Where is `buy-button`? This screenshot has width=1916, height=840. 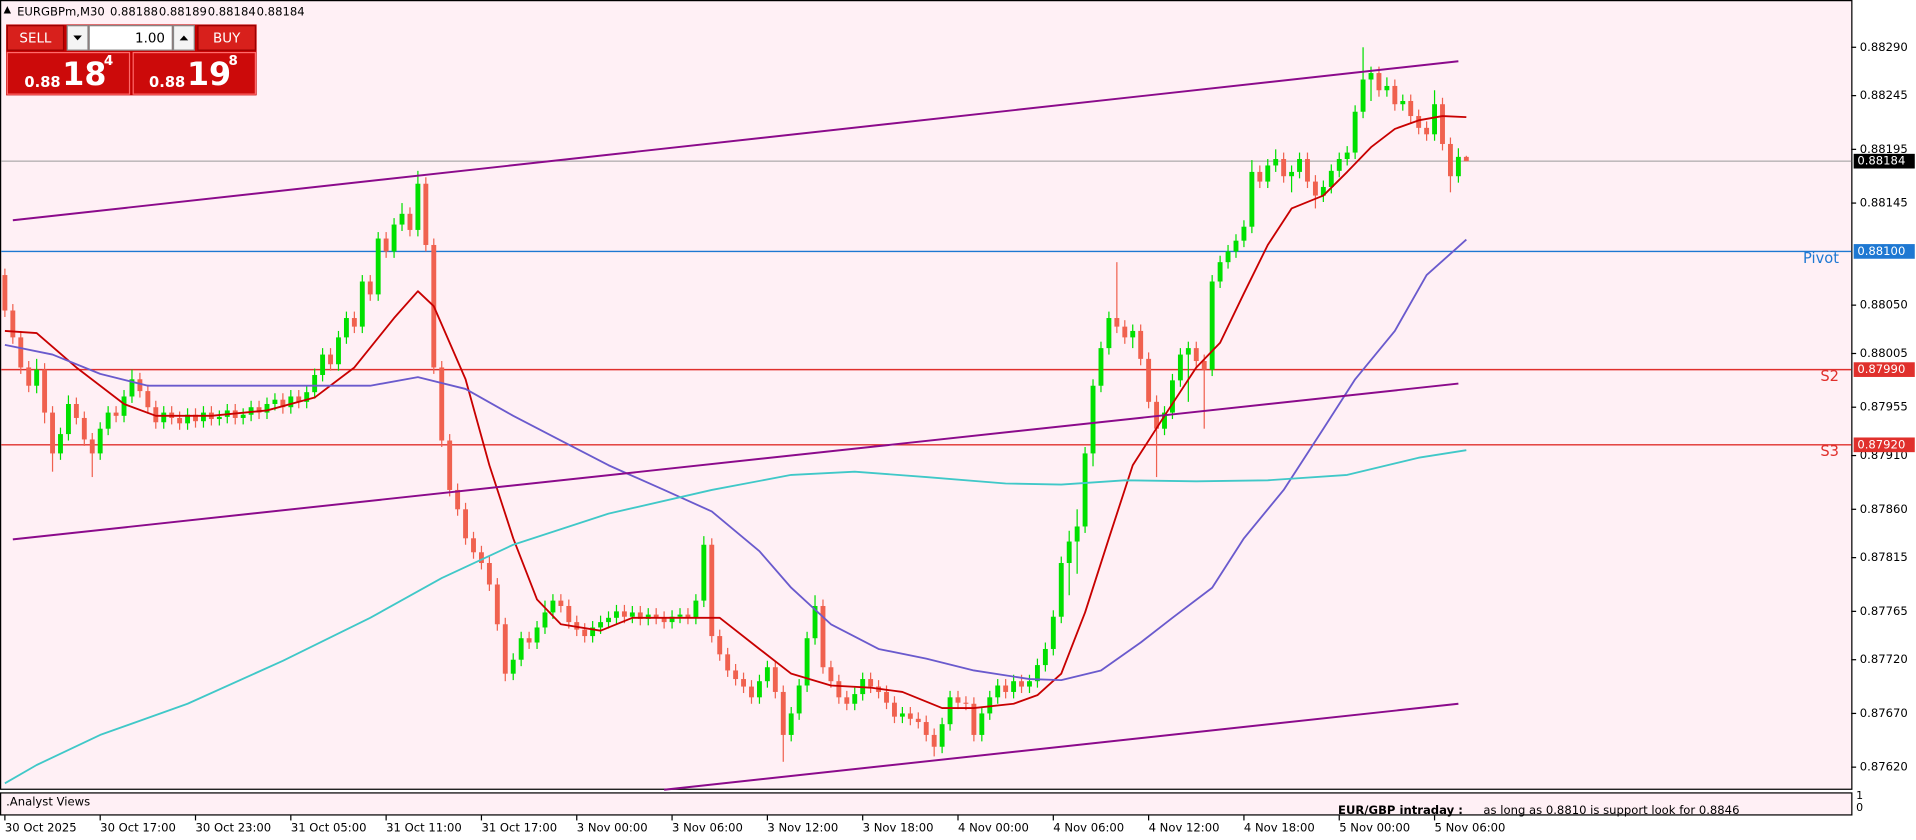 buy-button is located at coordinates (226, 38).